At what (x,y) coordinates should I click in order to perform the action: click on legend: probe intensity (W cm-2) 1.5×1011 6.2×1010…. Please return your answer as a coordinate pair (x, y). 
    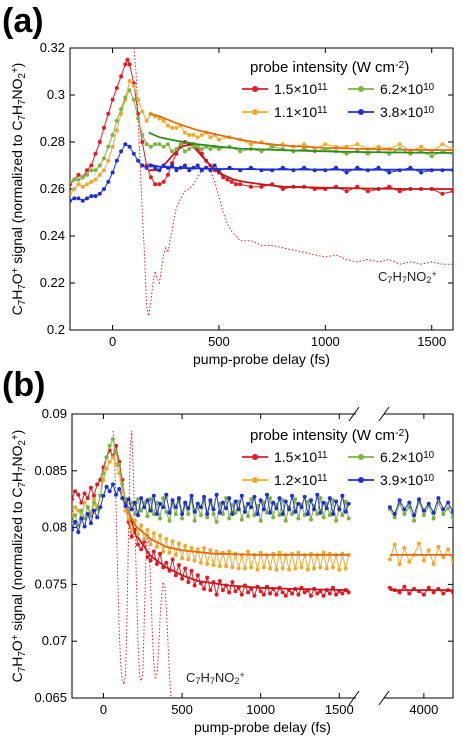
    Looking at the image, I should click on (338, 89).